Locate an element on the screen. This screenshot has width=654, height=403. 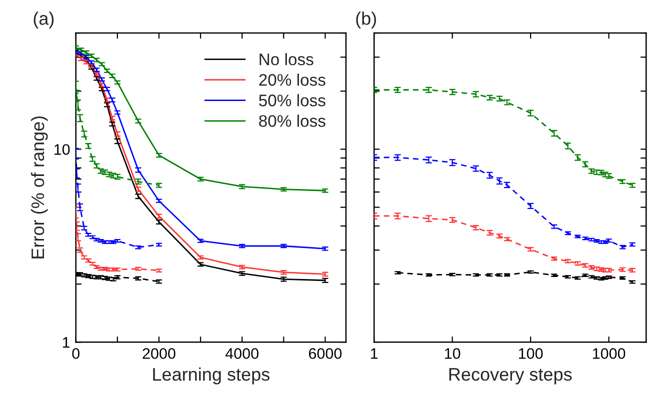
x-tick-label: 10 is located at coordinates (452, 353).